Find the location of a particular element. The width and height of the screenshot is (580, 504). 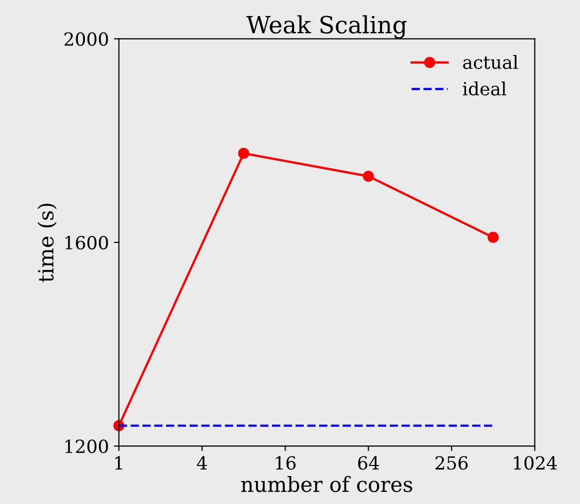

y-axis-title: time (s) is located at coordinates (47, 243).